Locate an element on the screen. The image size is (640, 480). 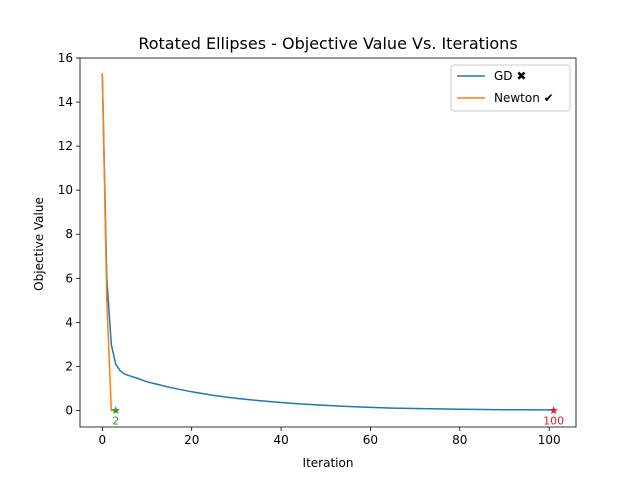
marker-annotation: 2 is located at coordinates (115, 420).